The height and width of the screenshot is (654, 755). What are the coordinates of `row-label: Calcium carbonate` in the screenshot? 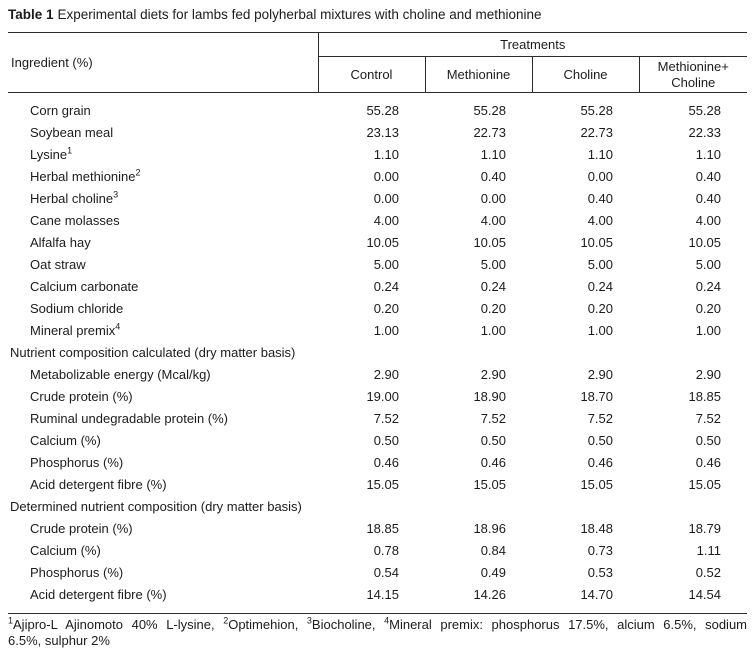 It's located at (84, 286).